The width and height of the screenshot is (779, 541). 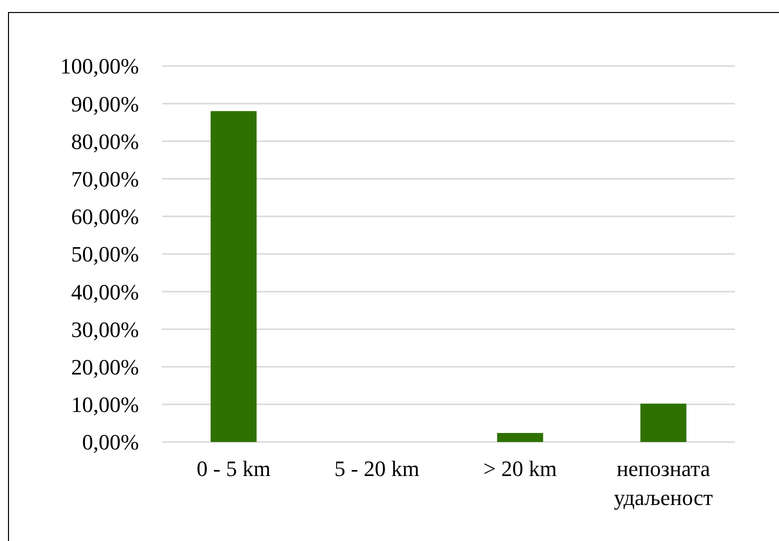 I want to click on y-tick-label: 90,00%, so click(x=105, y=103).